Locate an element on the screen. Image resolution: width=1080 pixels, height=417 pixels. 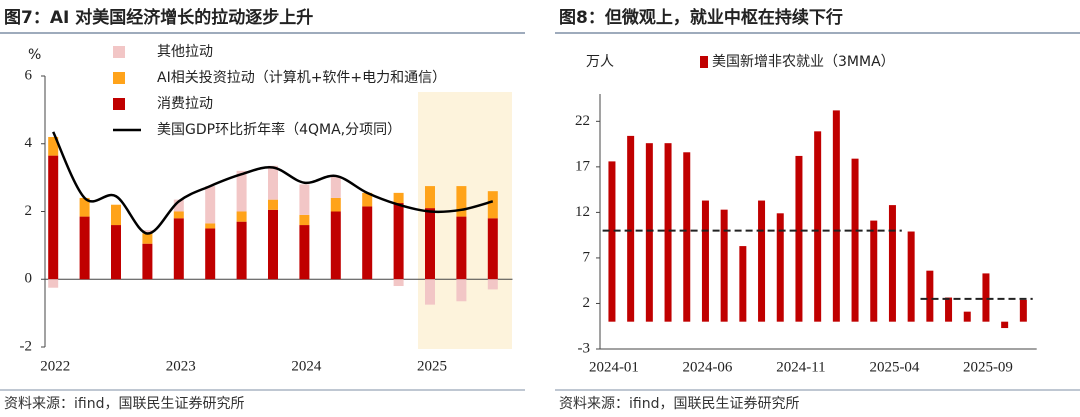
y-unit: 万人 is located at coordinates (600, 62).